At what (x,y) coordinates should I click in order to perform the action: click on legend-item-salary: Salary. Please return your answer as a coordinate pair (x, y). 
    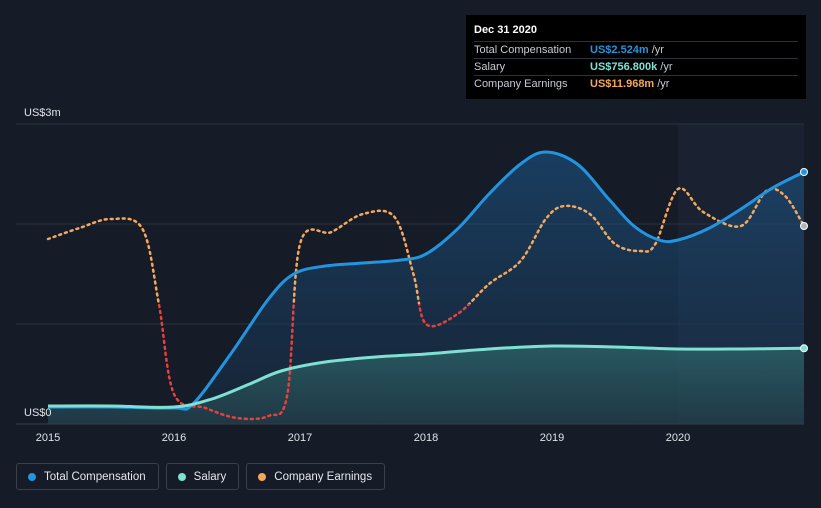
    Looking at the image, I should click on (202, 476).